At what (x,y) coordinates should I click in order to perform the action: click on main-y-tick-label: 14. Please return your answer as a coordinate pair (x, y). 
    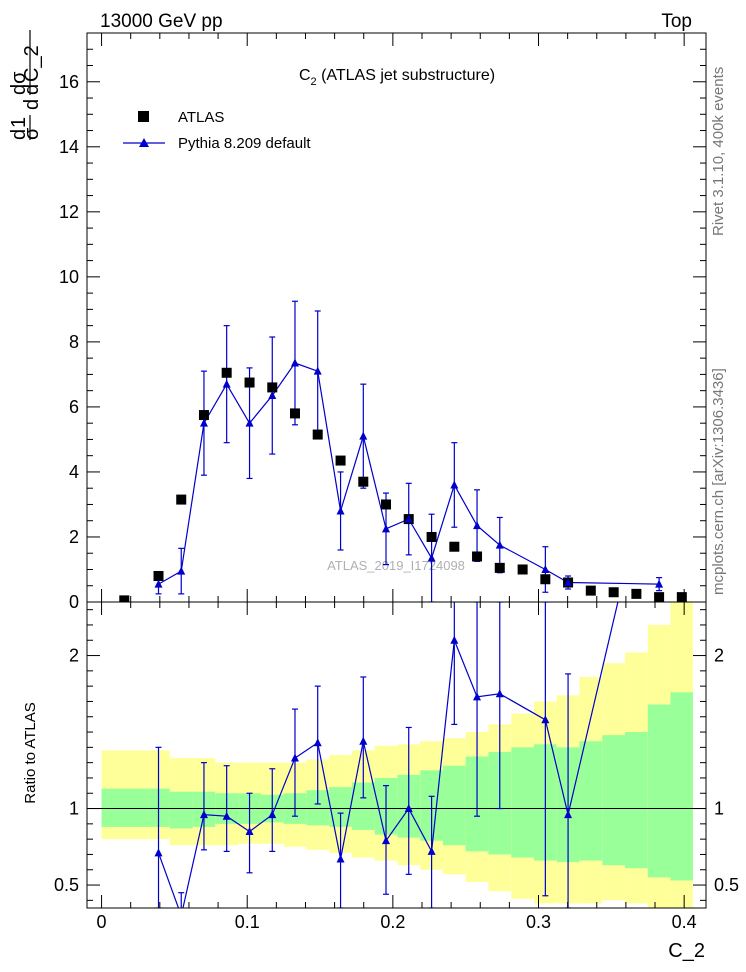
    Looking at the image, I should click on (69, 147).